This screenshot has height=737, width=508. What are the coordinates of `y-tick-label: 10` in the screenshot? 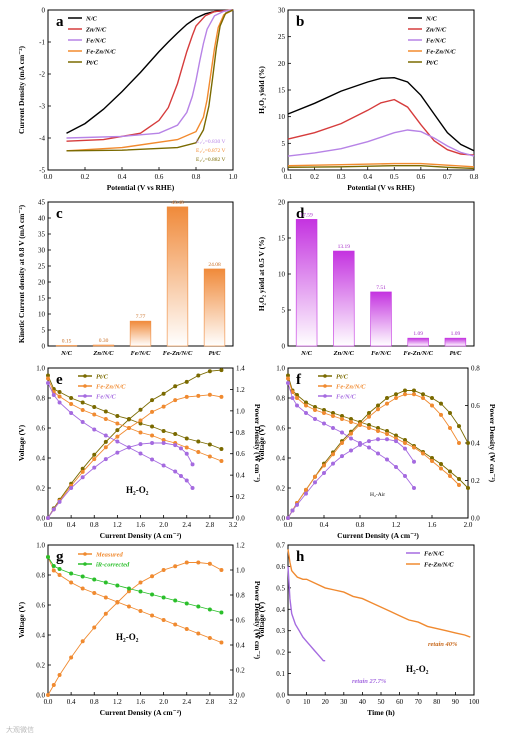 It's located at (282, 117).